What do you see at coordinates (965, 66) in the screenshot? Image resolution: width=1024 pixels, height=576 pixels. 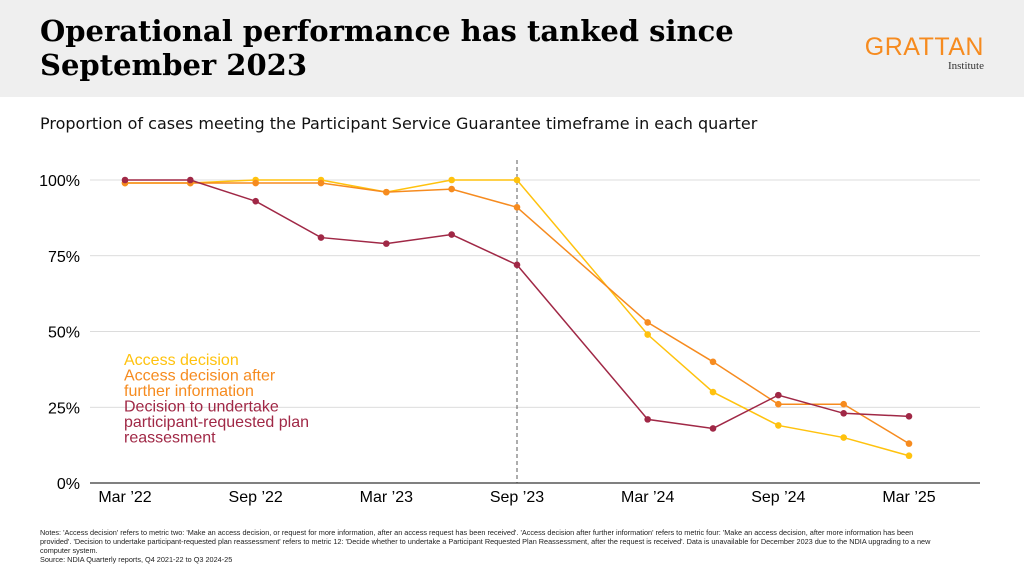 I see `logo-subtitle: Institute` at bounding box center [965, 66].